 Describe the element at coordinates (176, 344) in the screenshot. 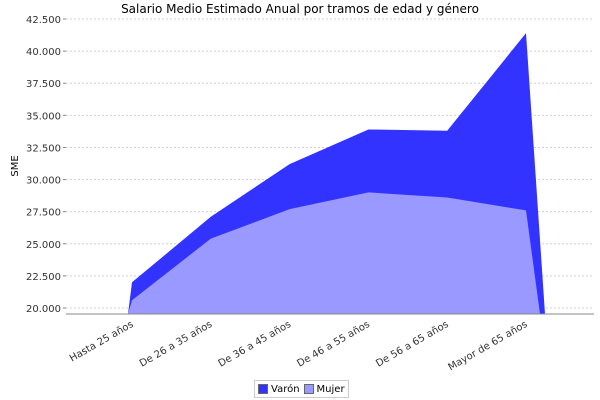

I see `x-tick-label: De 26 a 35 años` at that location.